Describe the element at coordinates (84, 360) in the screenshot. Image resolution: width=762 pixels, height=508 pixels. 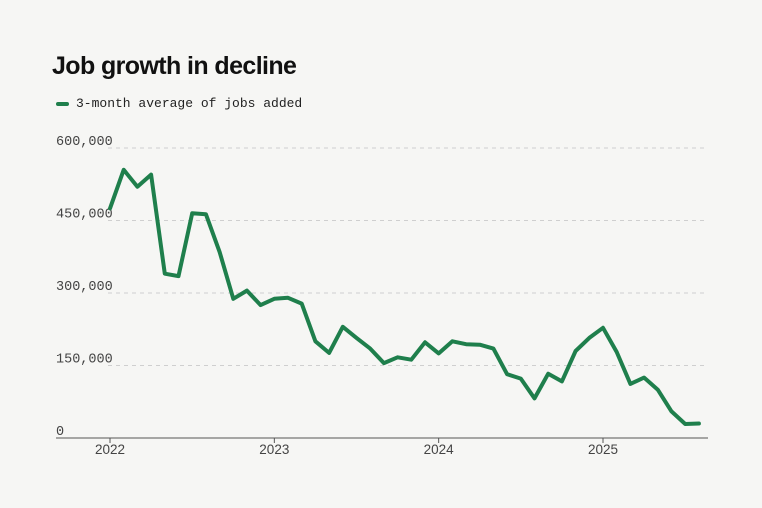
I see `y-tick-label: 150,000` at that location.